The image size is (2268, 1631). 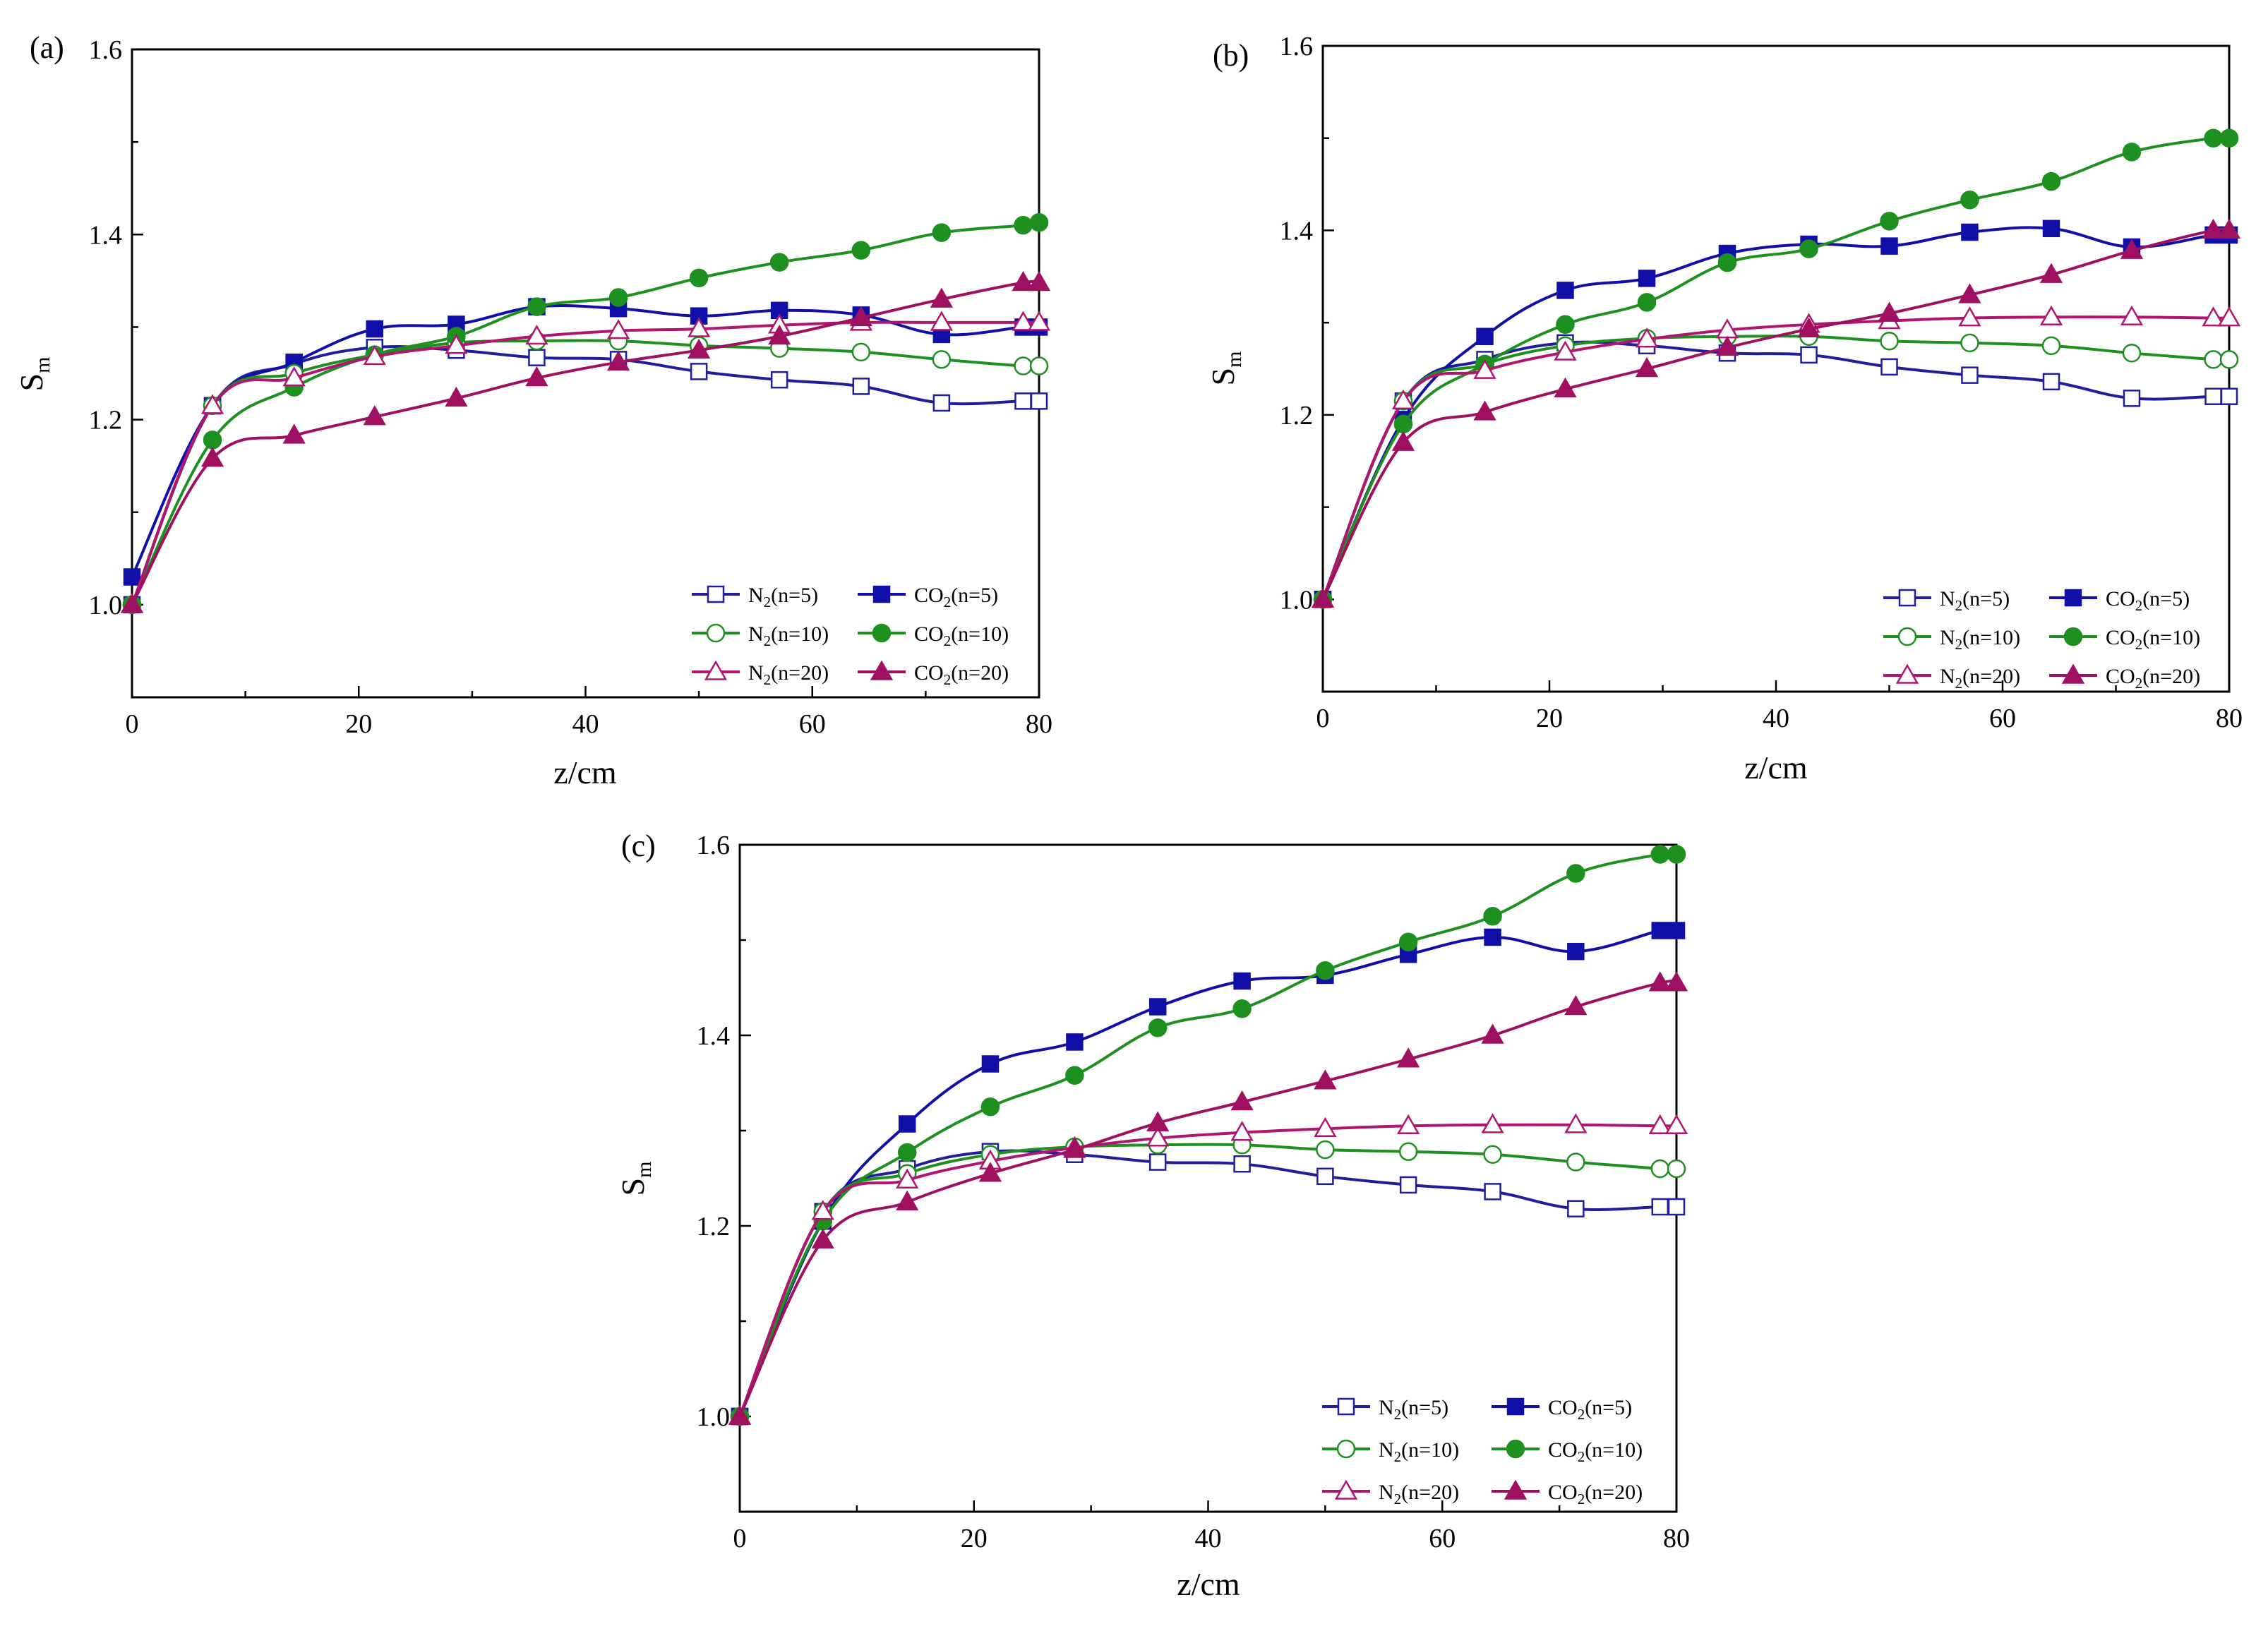 What do you see at coordinates (1231, 55) in the screenshot?
I see `panel-label: (b)` at bounding box center [1231, 55].